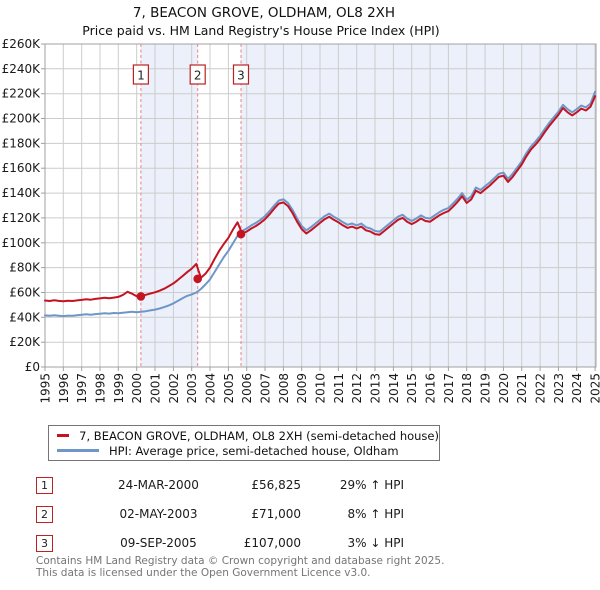 The height and width of the screenshot is (590, 600). Describe the element at coordinates (101, 388) in the screenshot. I see `x-axis-label: 1998` at that location.